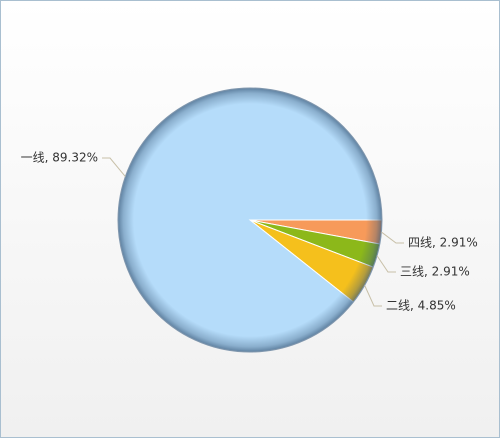  I want to click on data-label: 一线, 89.32%, so click(59, 158).